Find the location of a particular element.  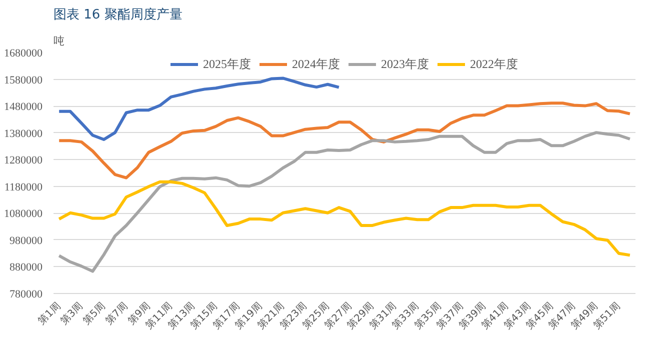

legend-label: 2025年度 is located at coordinates (227, 64).